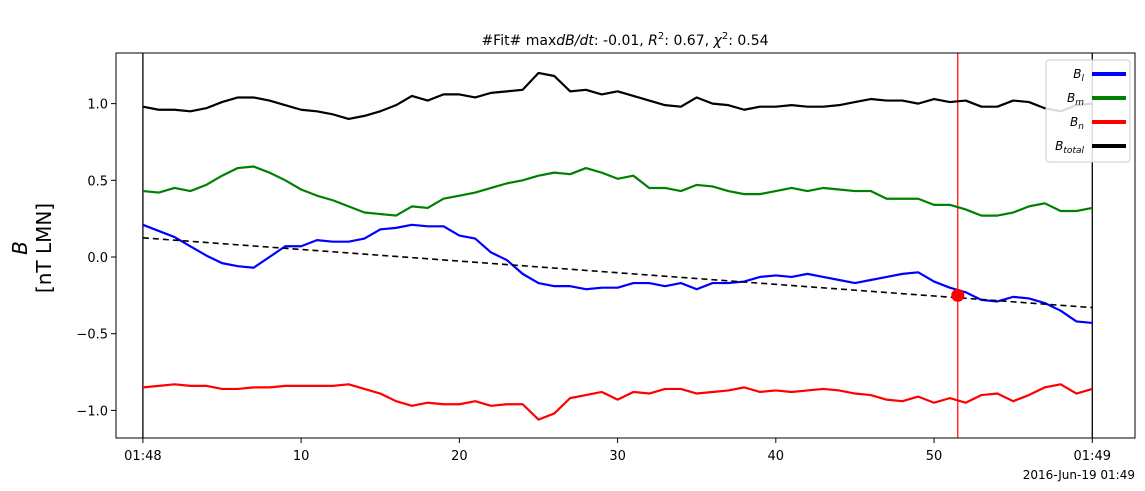 This screenshot has height=491, width=1145. Describe the element at coordinates (20, 248) in the screenshot. I see `svg-text: B` at that location.